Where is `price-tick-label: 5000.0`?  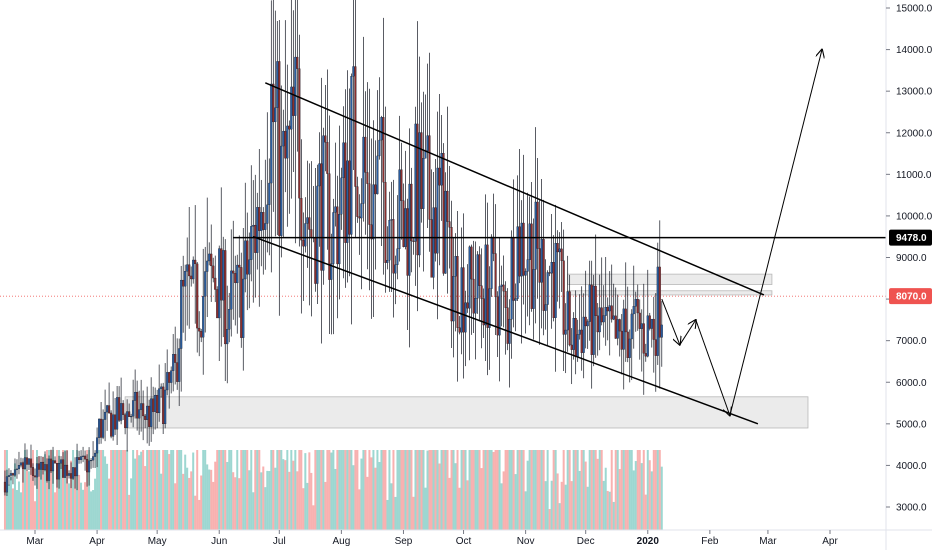 price-tick-label: 5000.0 is located at coordinates (911, 424).